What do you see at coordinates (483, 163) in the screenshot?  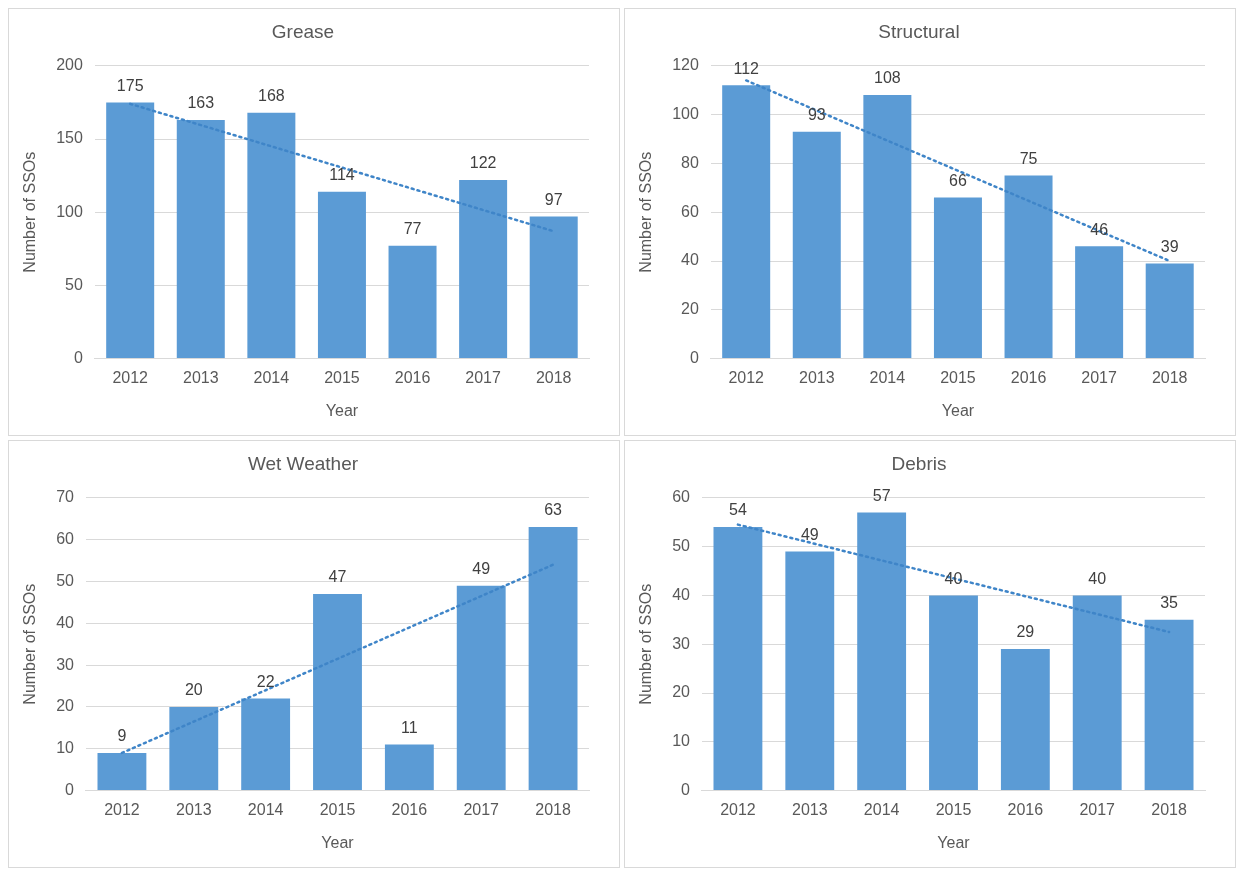 I see `data-label: 122` at bounding box center [483, 163].